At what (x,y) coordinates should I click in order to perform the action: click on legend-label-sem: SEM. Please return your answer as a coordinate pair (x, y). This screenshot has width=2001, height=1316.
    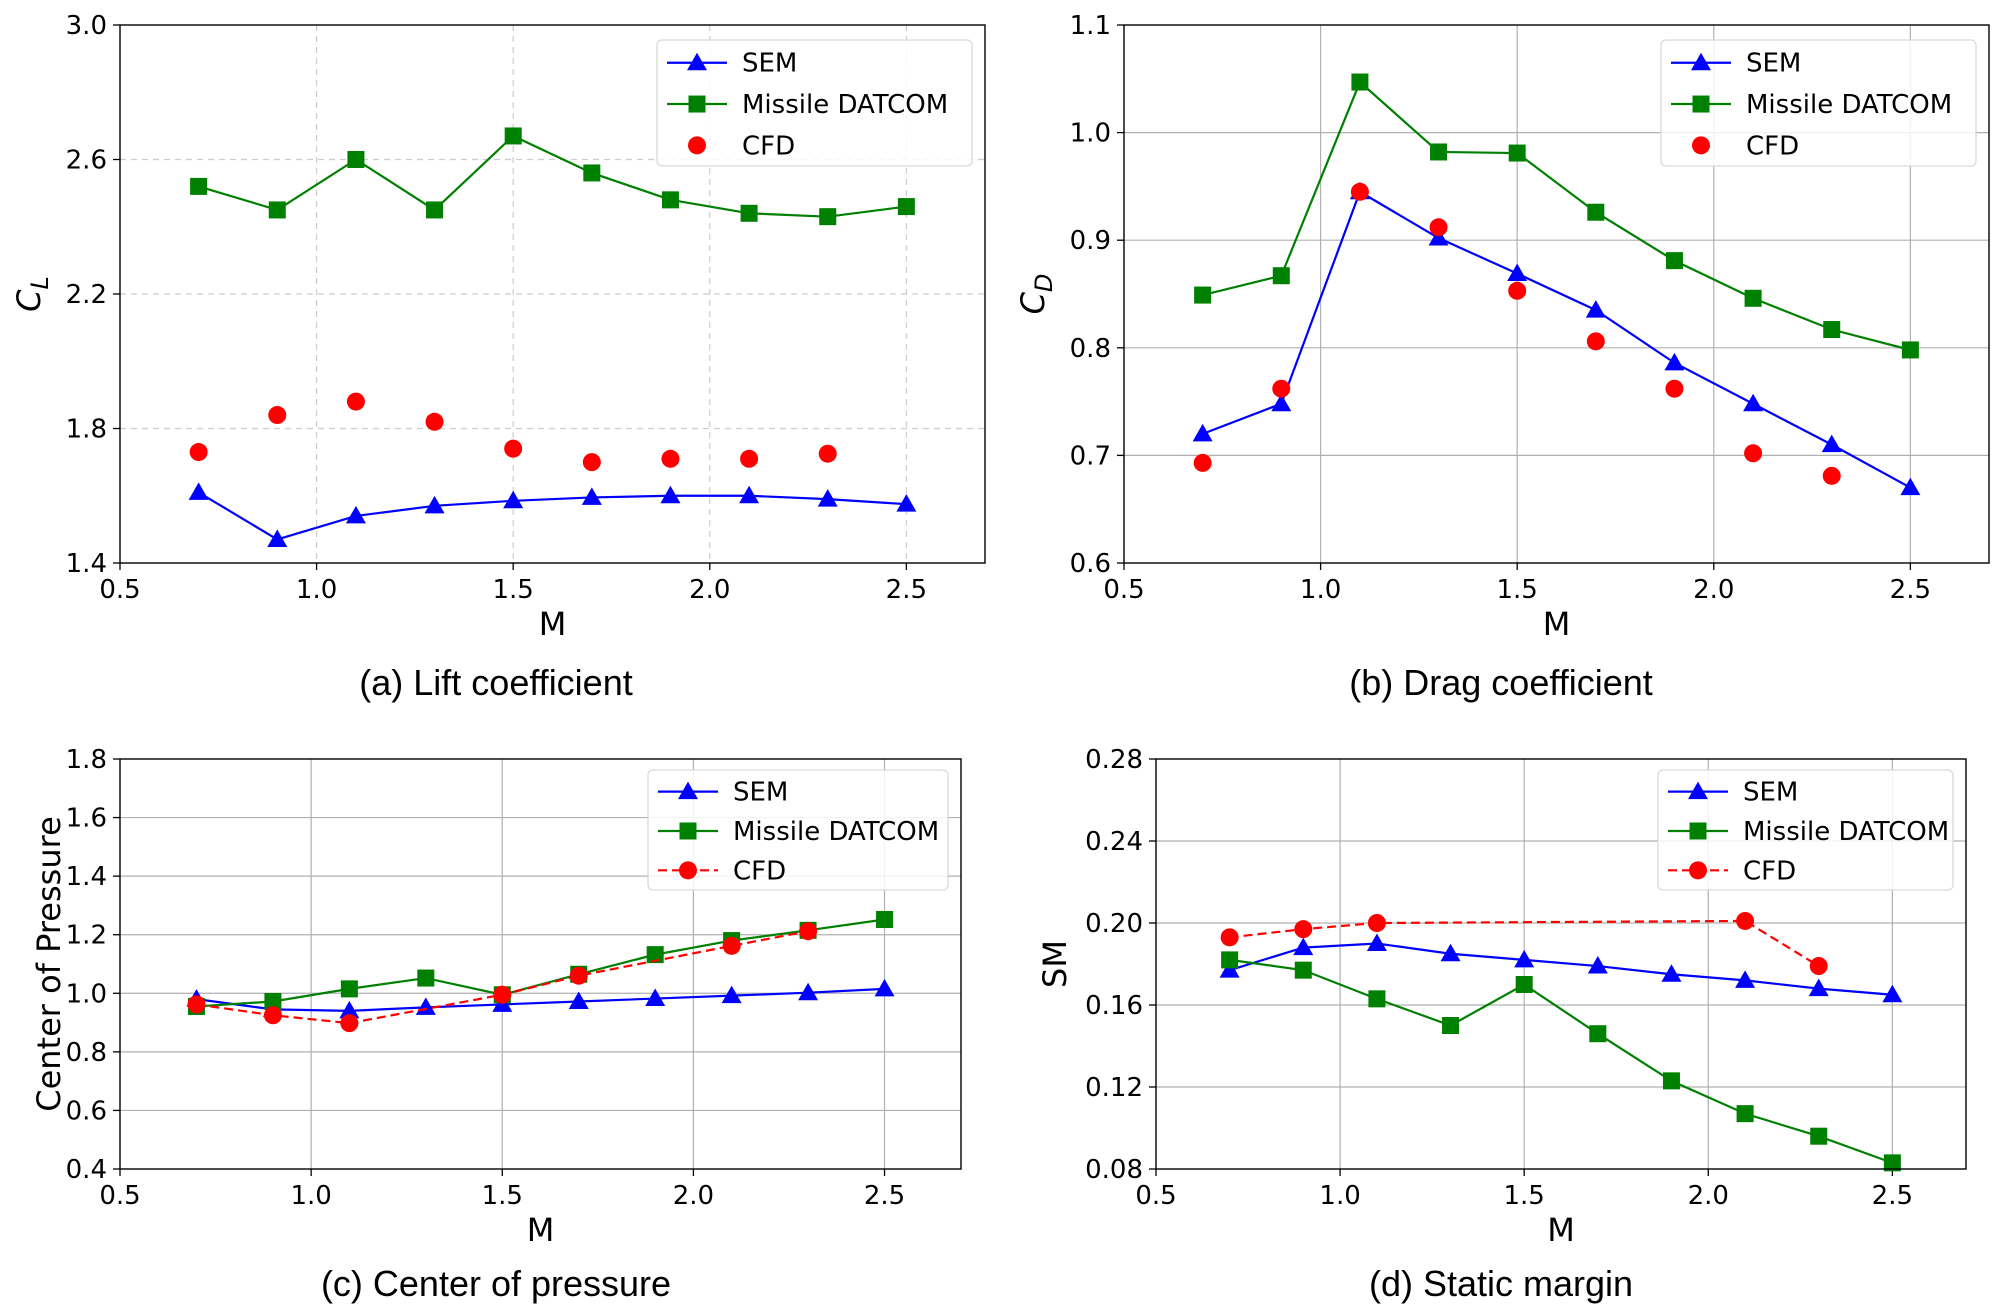
    Looking at the image, I should click on (1773, 64).